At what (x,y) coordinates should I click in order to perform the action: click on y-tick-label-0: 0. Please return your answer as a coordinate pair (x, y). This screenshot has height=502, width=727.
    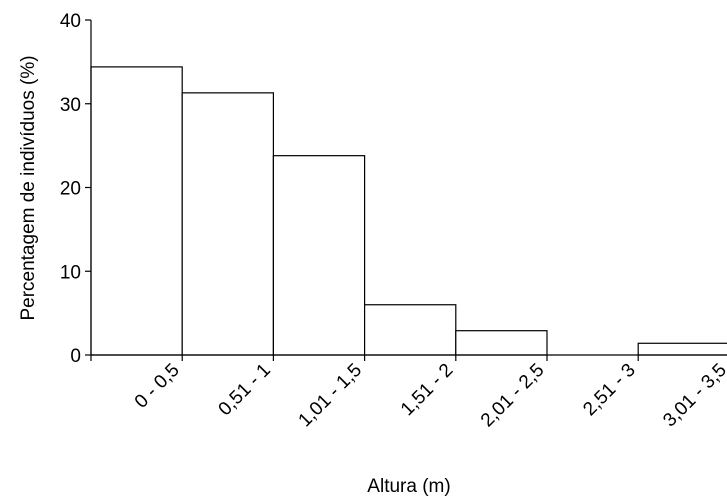
    Looking at the image, I should click on (75, 356).